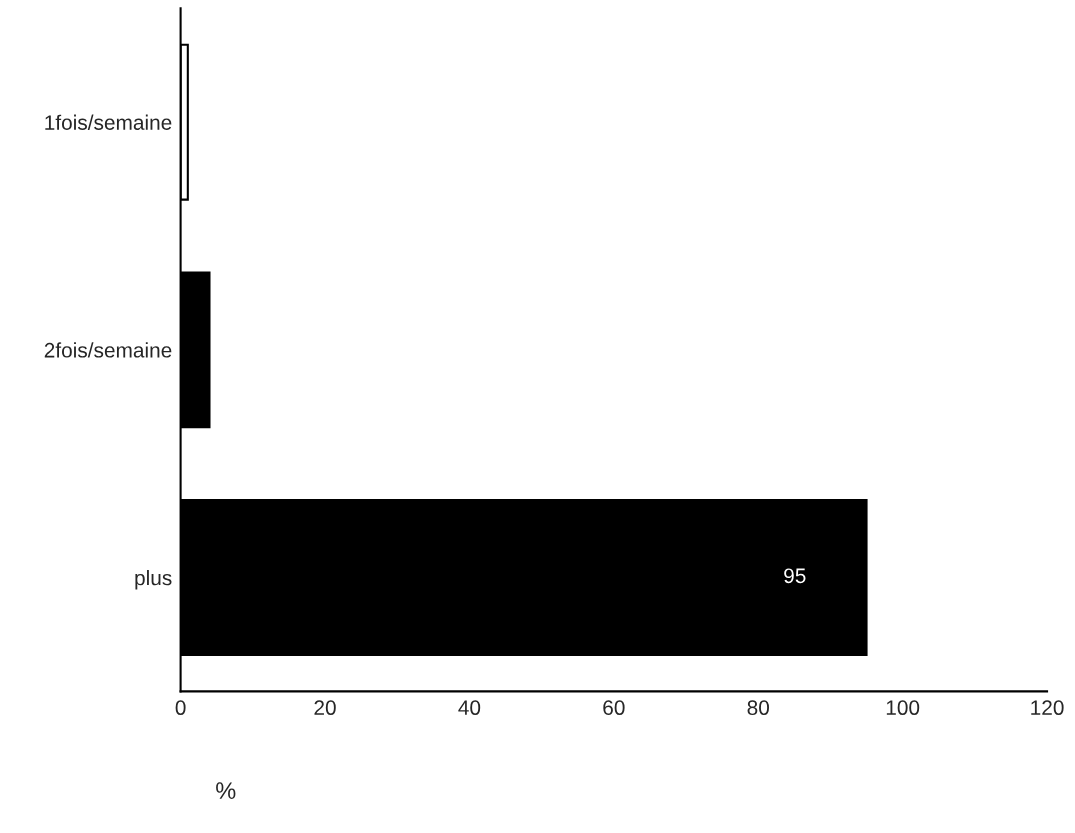 The image size is (1075, 833). Describe the element at coordinates (180, 708) in the screenshot. I see `x-tick-label: 0` at that location.